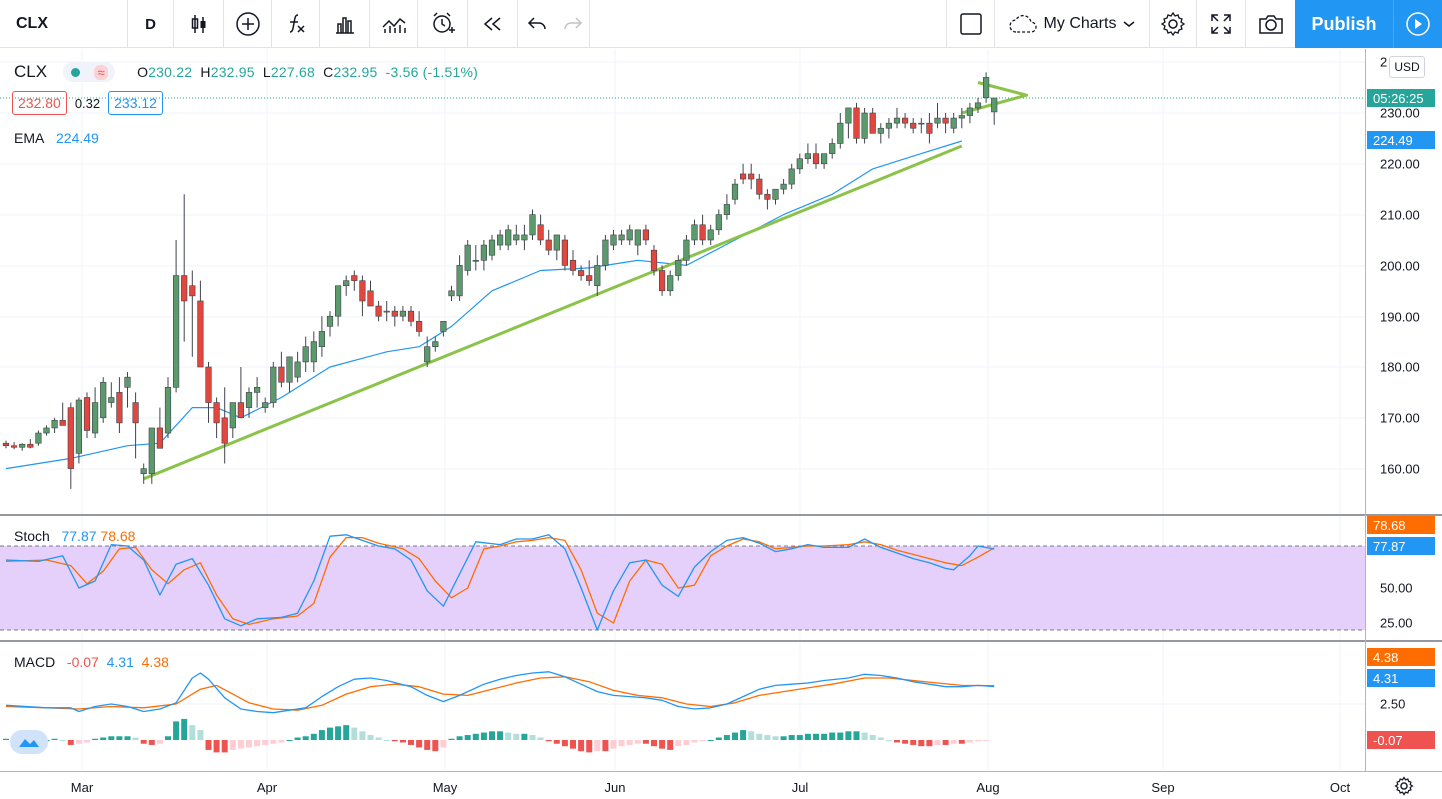  I want to click on symbol-search-button: CLX, so click(64, 24).